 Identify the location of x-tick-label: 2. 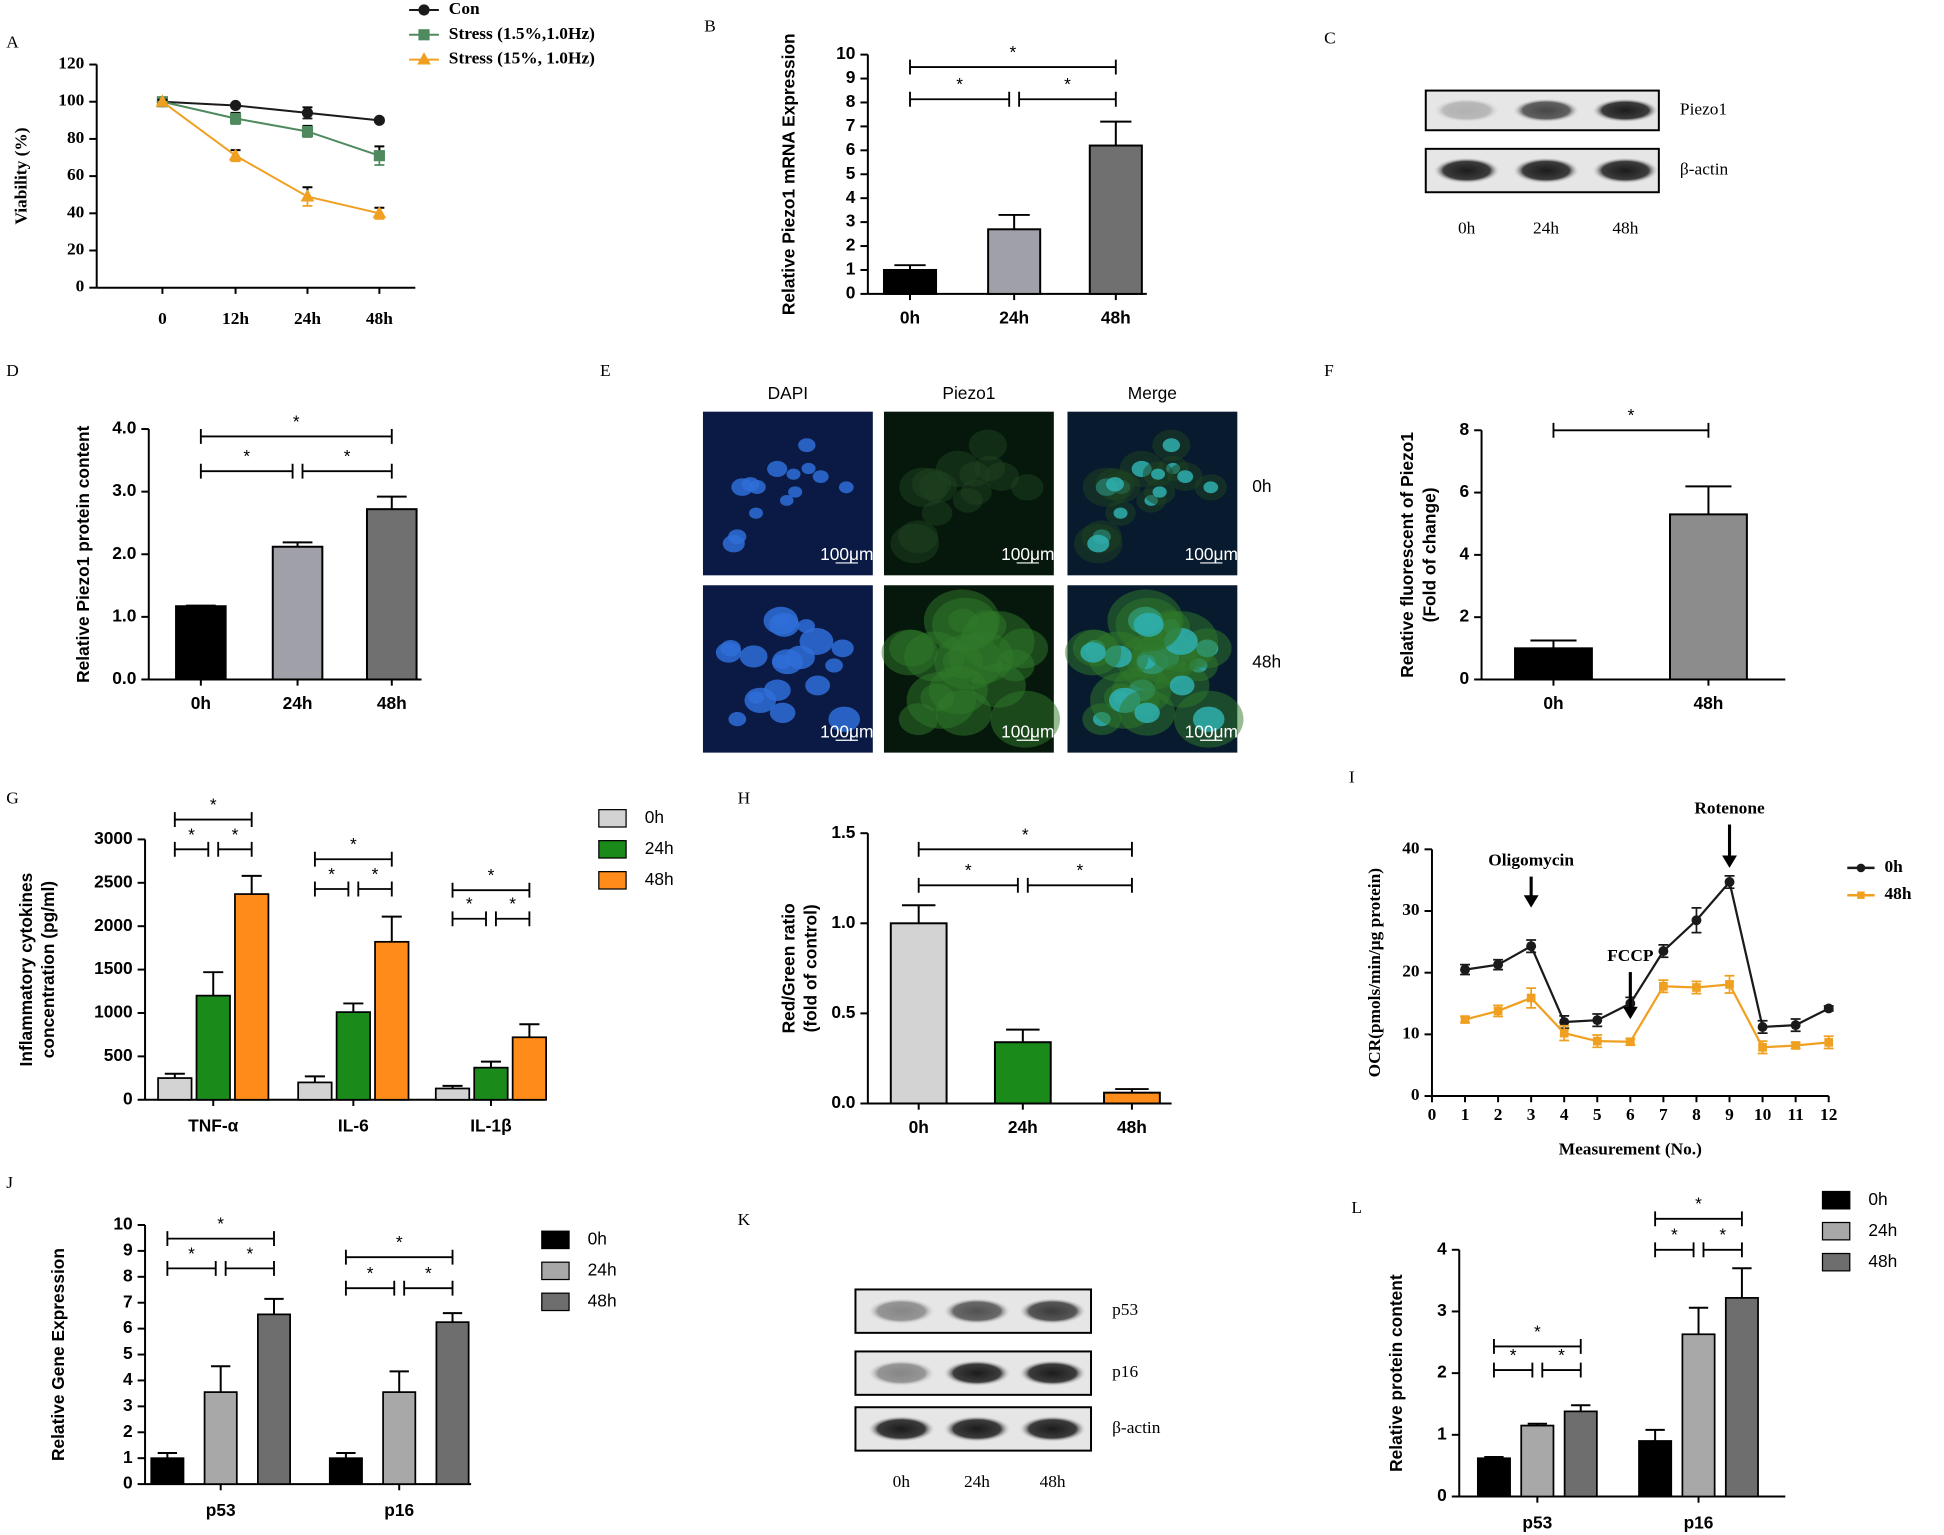
(1498, 1114).